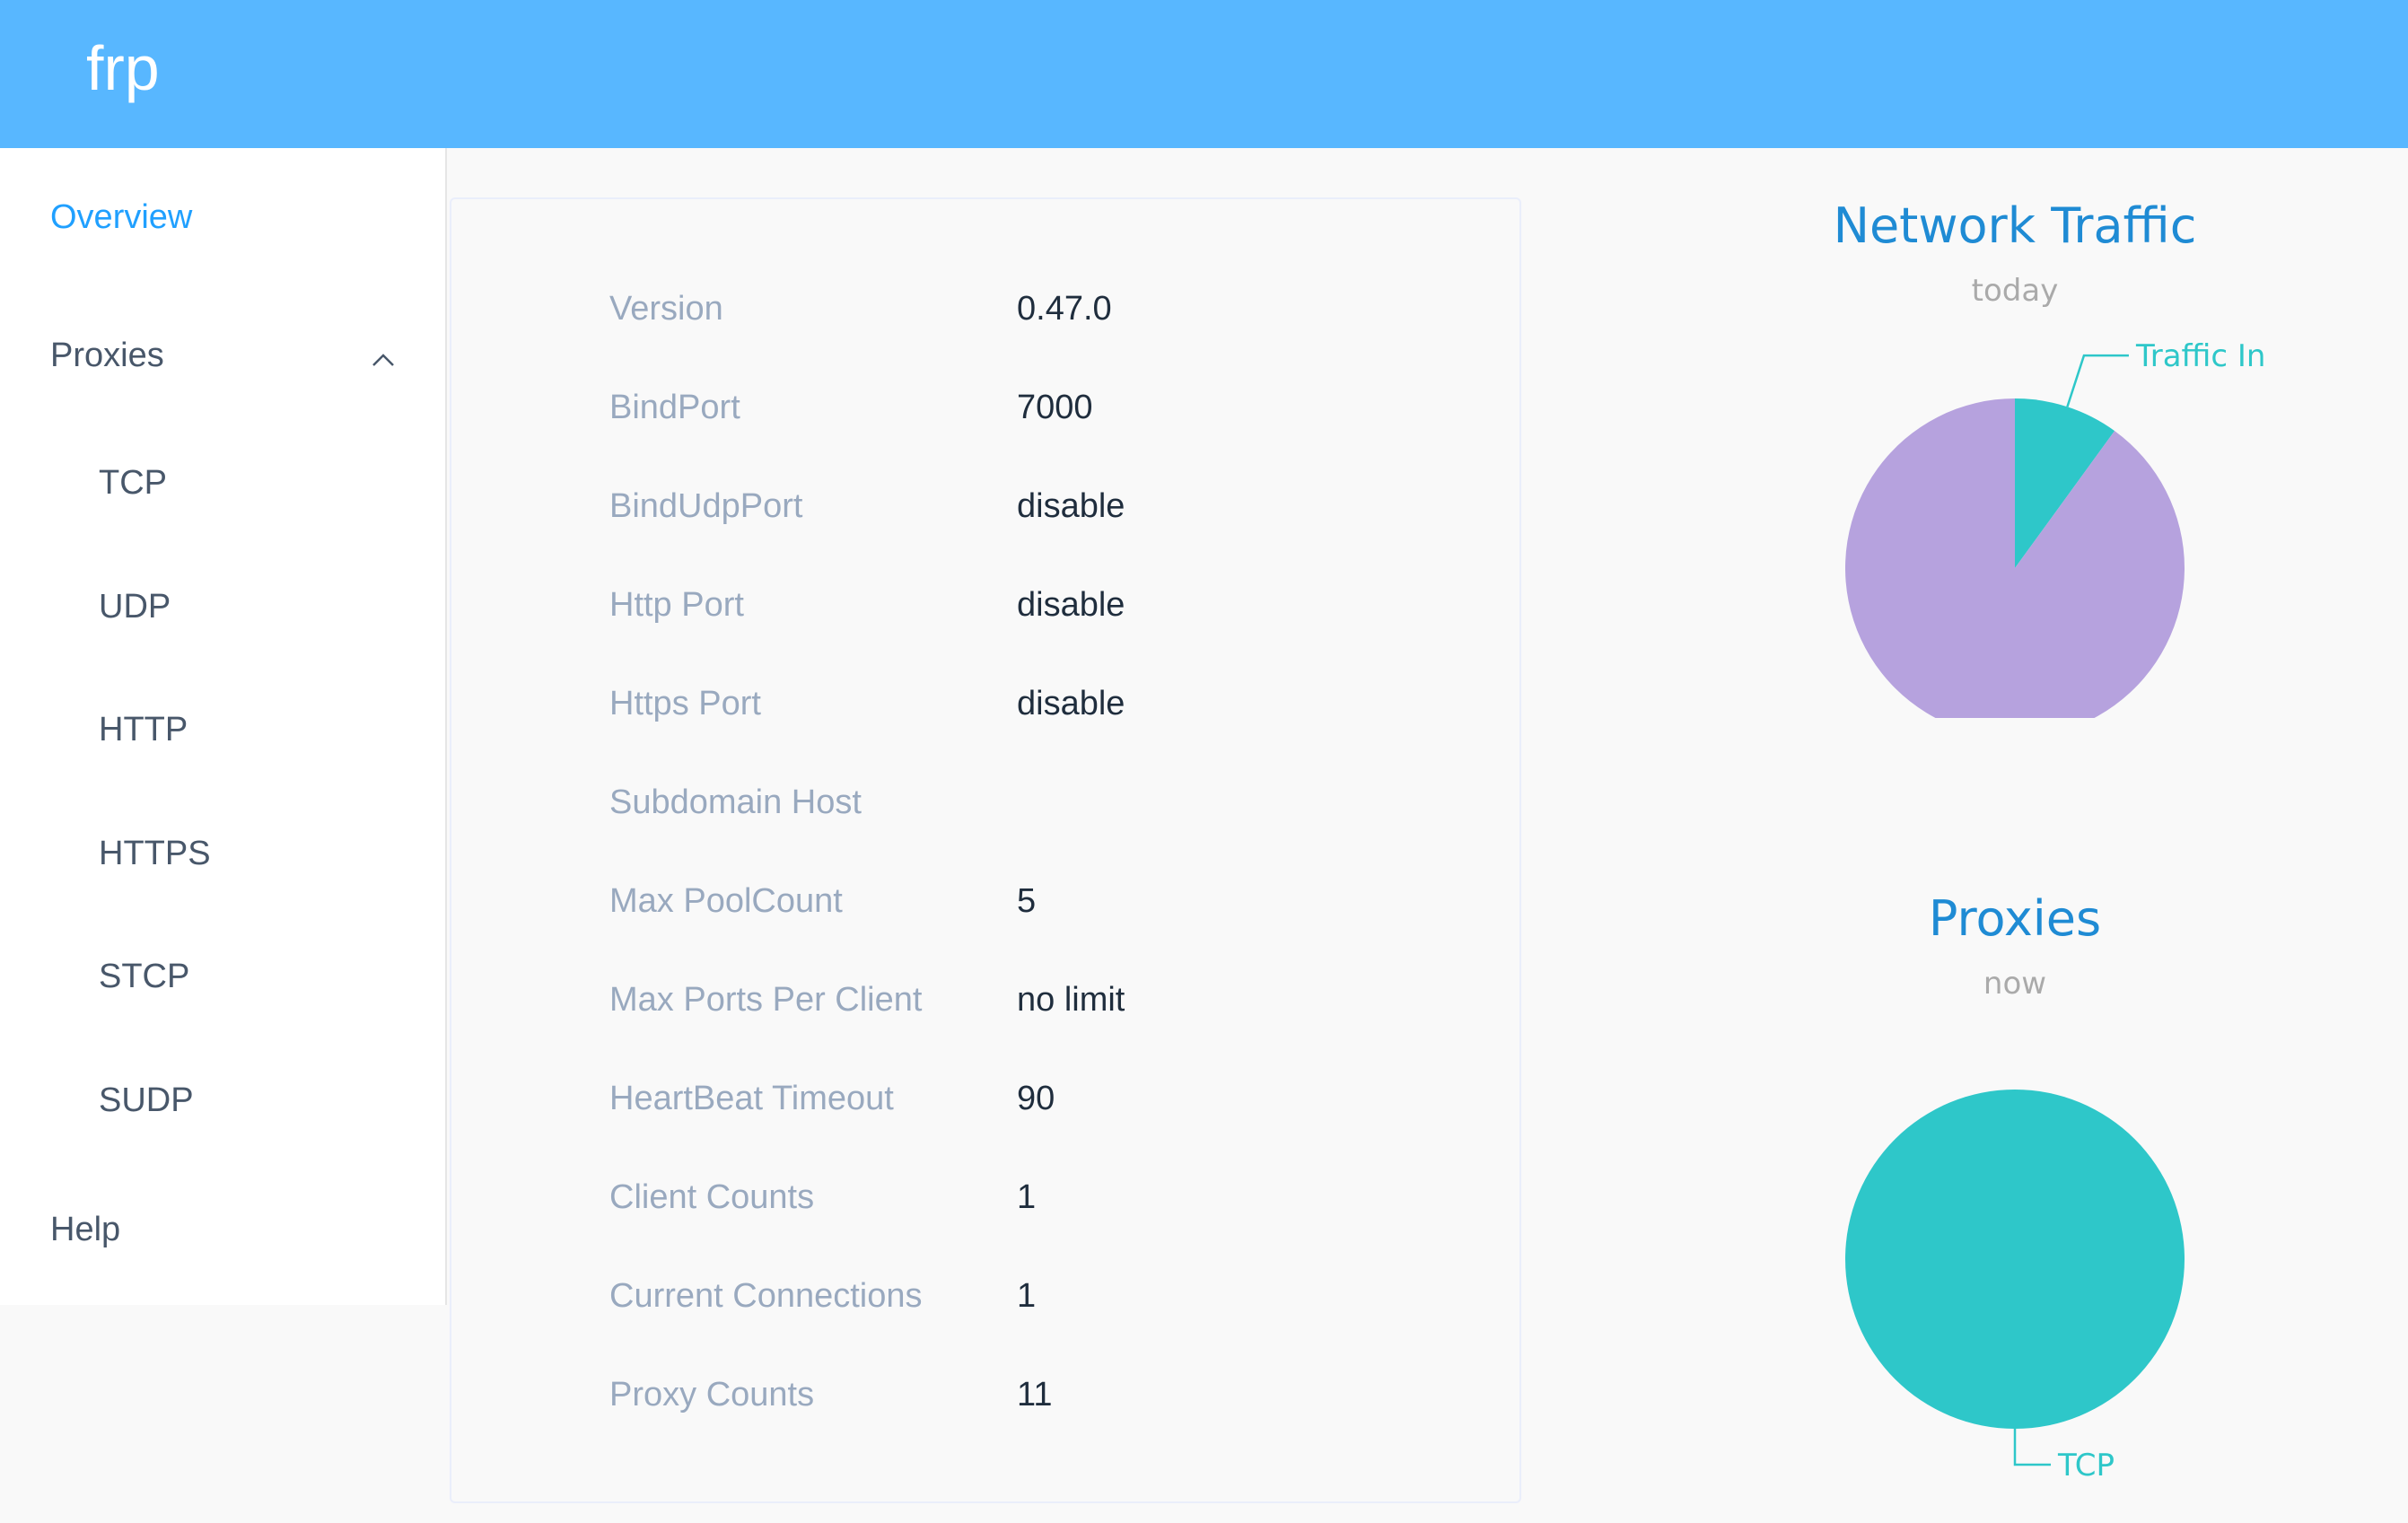  I want to click on info-value: 5, so click(1027, 901).